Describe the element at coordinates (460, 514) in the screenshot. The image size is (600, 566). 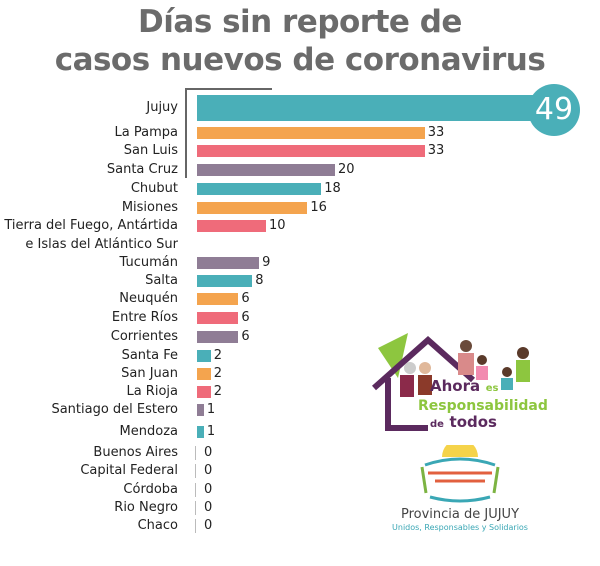
I see `province-name: Provincia de JUJUY` at that location.